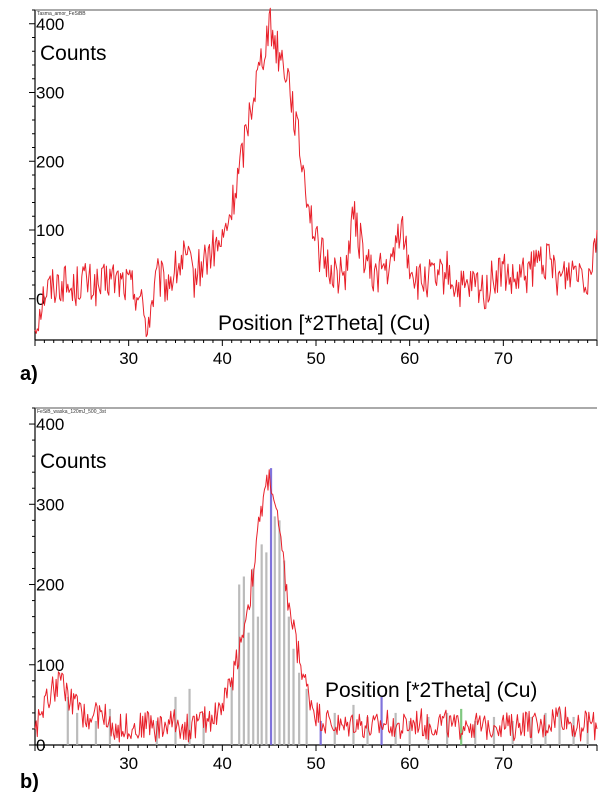 This screenshot has height=794, width=599. I want to click on chart-title: Tasma_amor_FeSiBB, so click(61, 14).